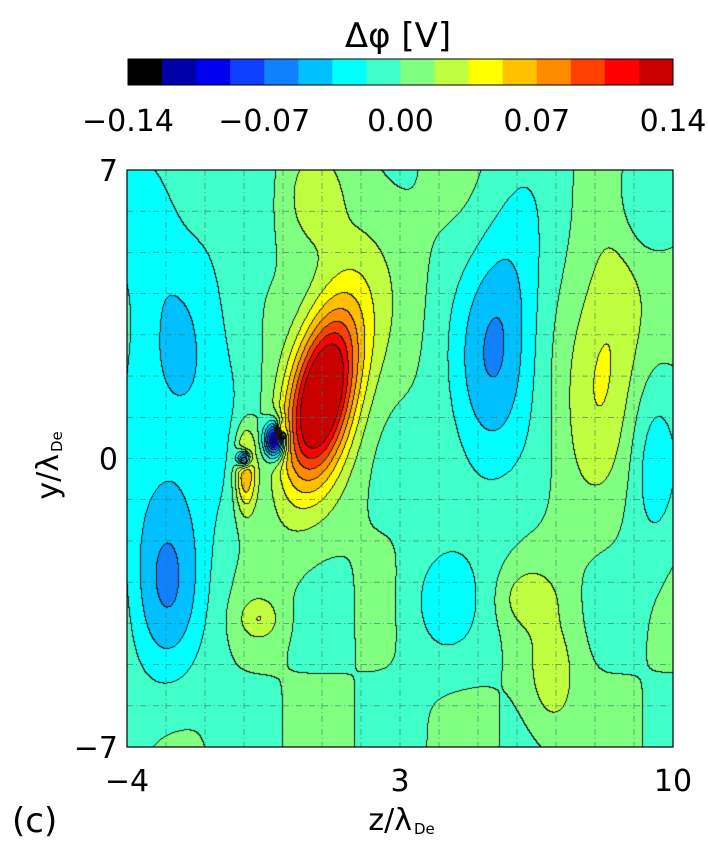  What do you see at coordinates (108, 460) in the screenshot?
I see `y-tick-label: 0` at bounding box center [108, 460].